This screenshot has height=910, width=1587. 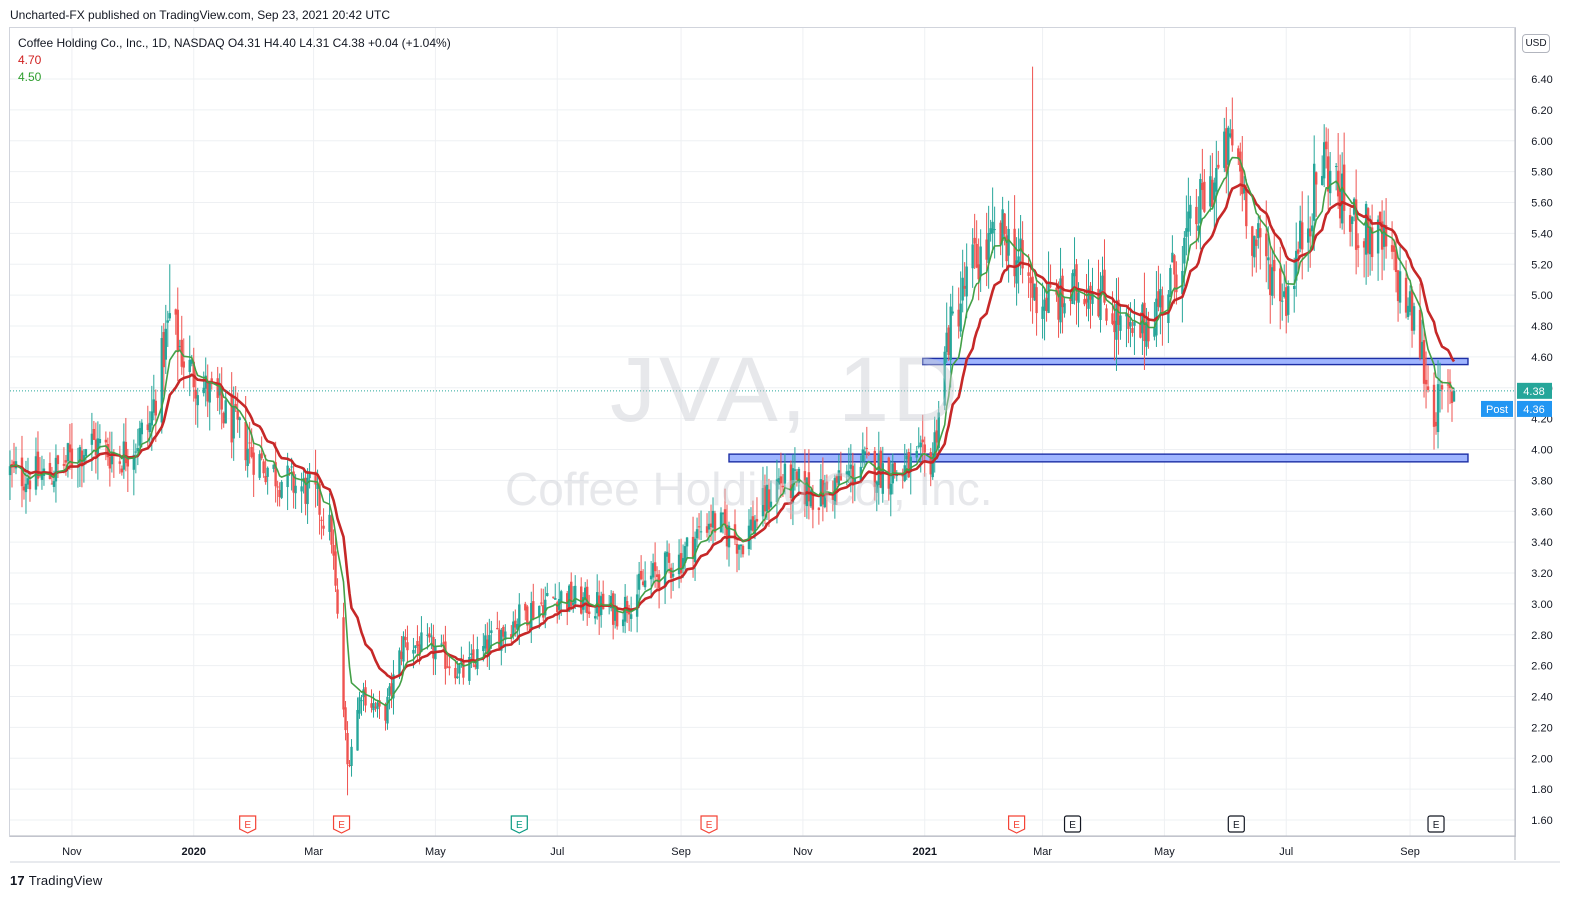 What do you see at coordinates (785, 849) in the screenshot?
I see `time-axis: Nov 2020 Mar May Jul Sep Nov 2021 Mar May Jul Sep` at bounding box center [785, 849].